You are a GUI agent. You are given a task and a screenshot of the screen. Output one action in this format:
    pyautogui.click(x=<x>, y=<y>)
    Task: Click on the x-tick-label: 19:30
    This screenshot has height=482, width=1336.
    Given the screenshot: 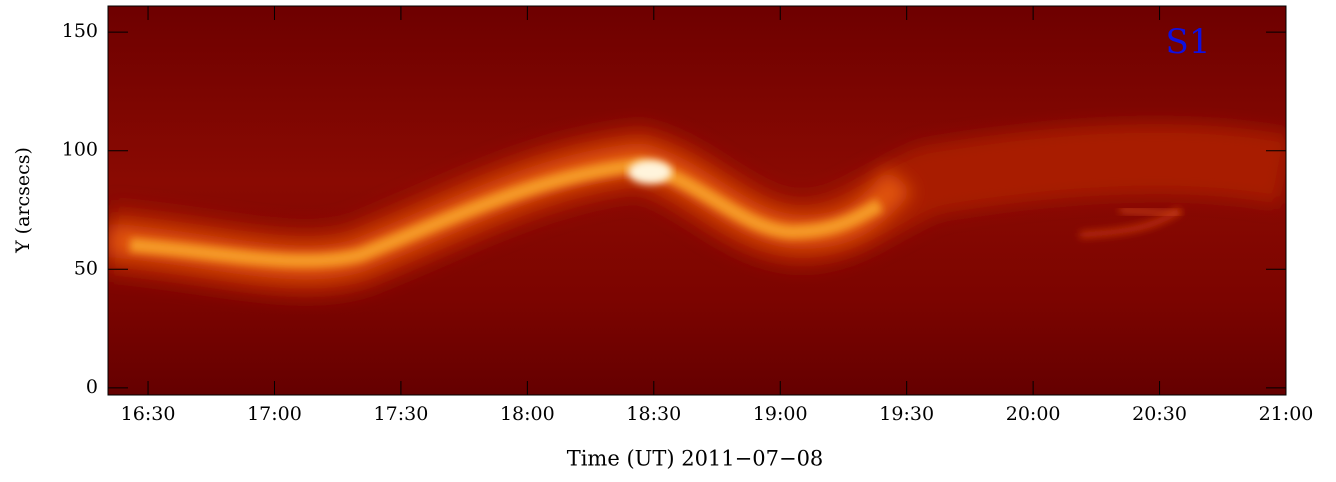 What is the action you would take?
    pyautogui.click(x=906, y=414)
    